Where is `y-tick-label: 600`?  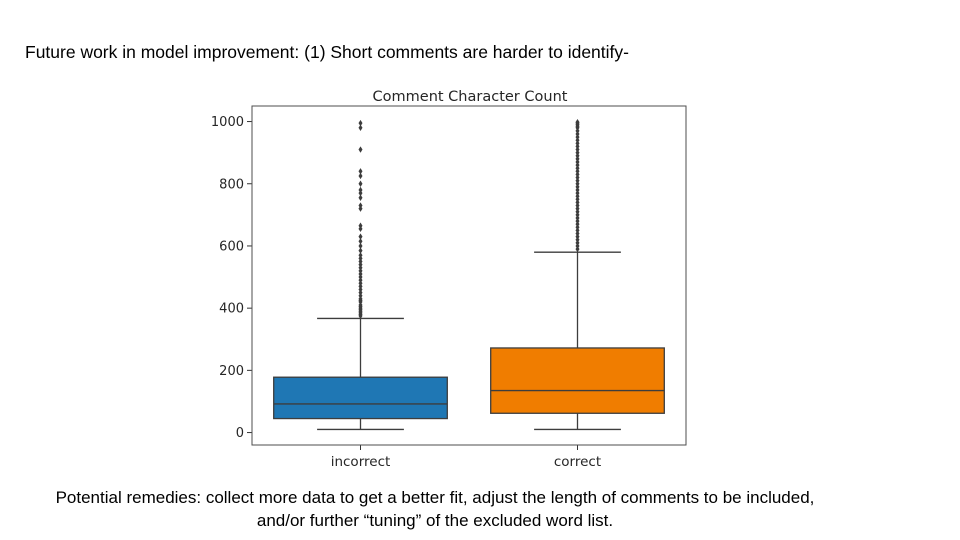 y-tick-label: 600 is located at coordinates (231, 246).